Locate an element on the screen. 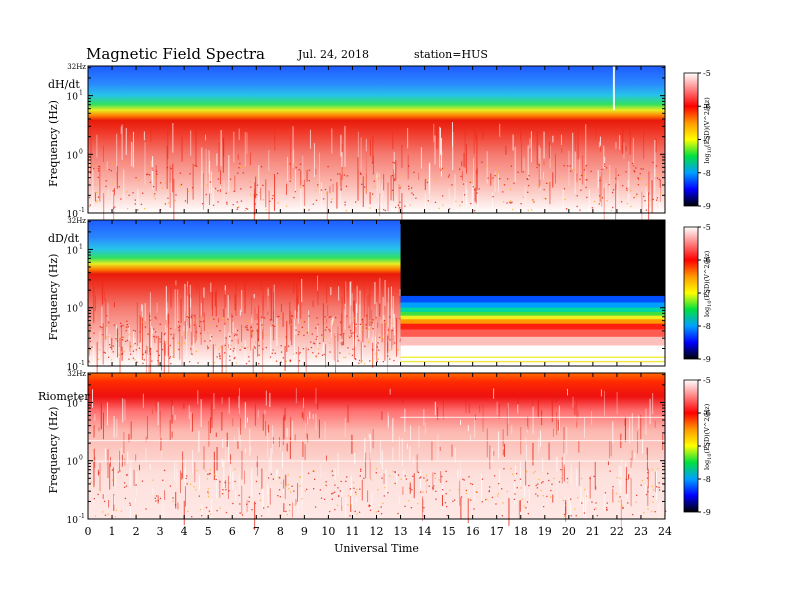  x-tick-label: 16 is located at coordinates (473, 531).